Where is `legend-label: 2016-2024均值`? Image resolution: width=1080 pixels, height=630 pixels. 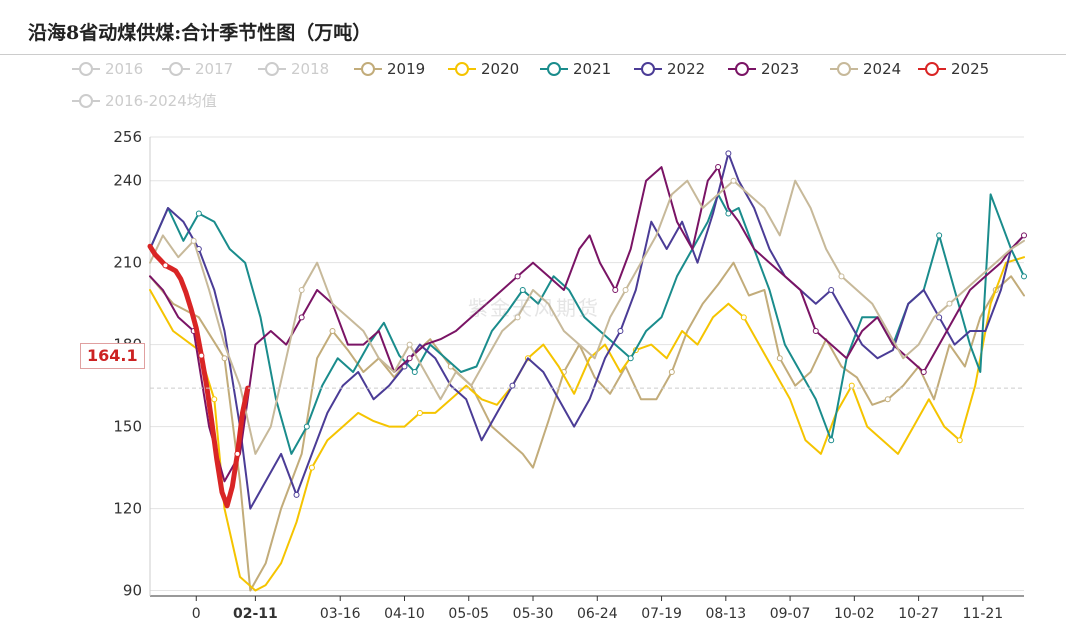
legend-label: 2016-2024均值 is located at coordinates (161, 101).